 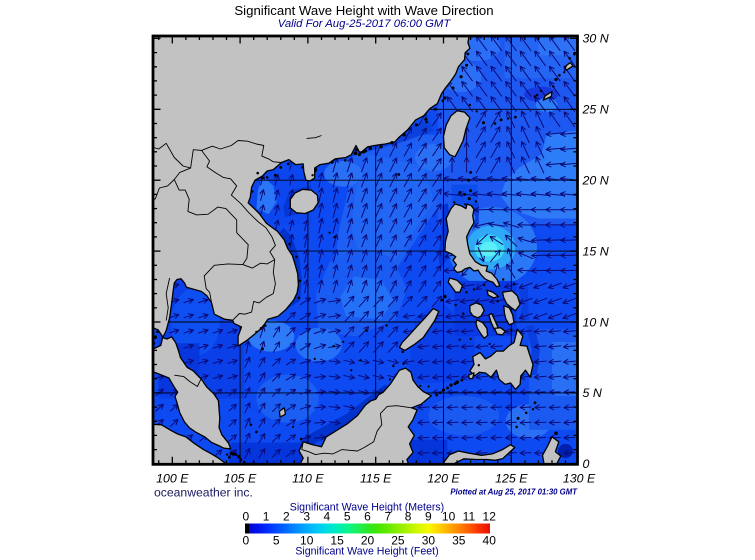 What do you see at coordinates (459, 541) in the screenshot?
I see `svg-text: 35` at bounding box center [459, 541].